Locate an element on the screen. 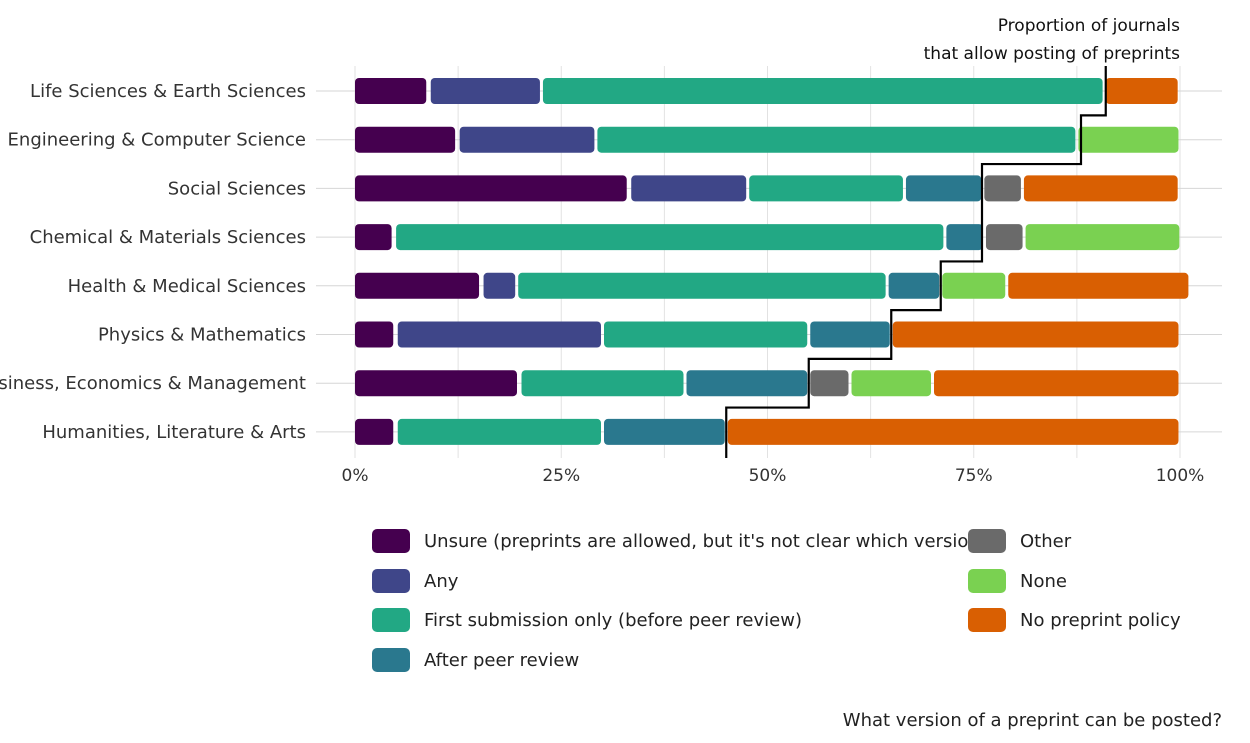  annotation-line-2: that allow posting of preprints is located at coordinates (1052, 54).